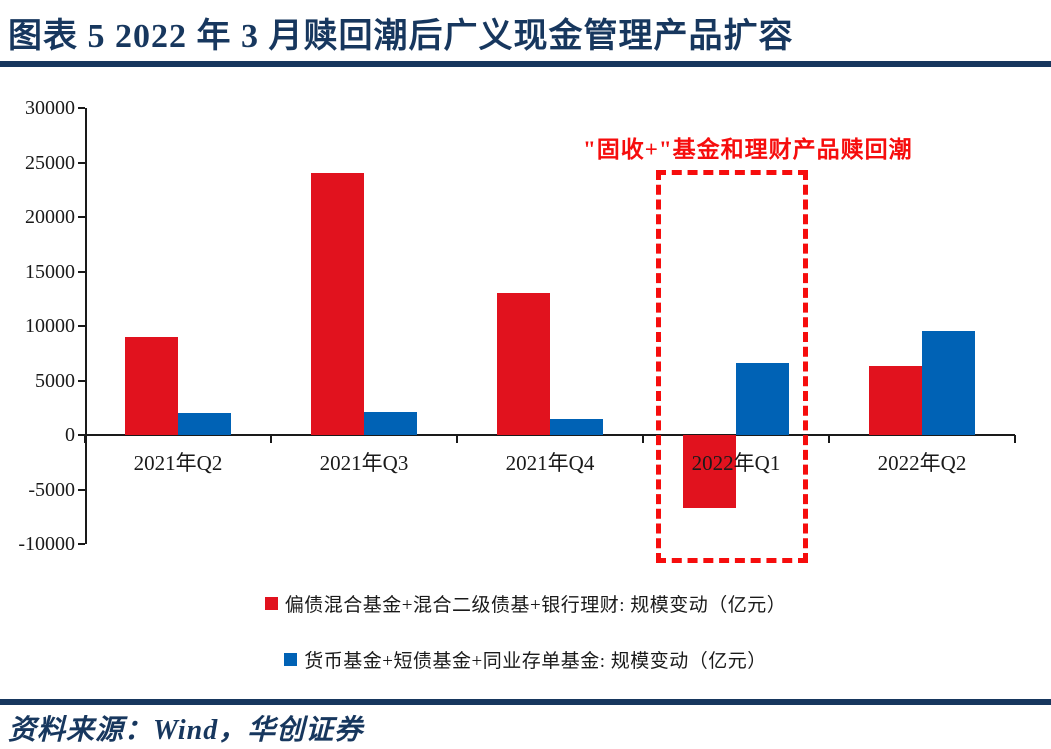 Image resolution: width=1051 pixels, height=749 pixels. Describe the element at coordinates (525, 702) in the screenshot. I see `footer-divider` at that location.